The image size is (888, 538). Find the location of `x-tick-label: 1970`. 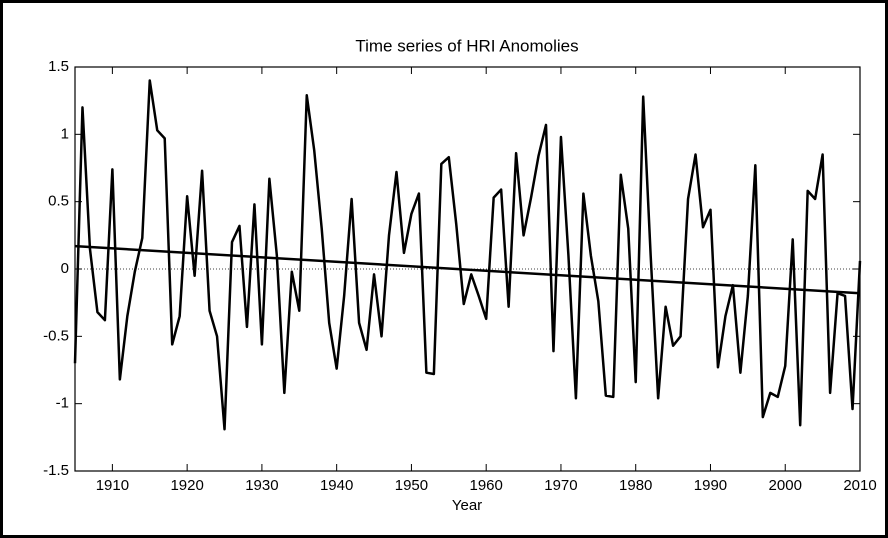

x-tick-label: 1970 is located at coordinates (560, 485).